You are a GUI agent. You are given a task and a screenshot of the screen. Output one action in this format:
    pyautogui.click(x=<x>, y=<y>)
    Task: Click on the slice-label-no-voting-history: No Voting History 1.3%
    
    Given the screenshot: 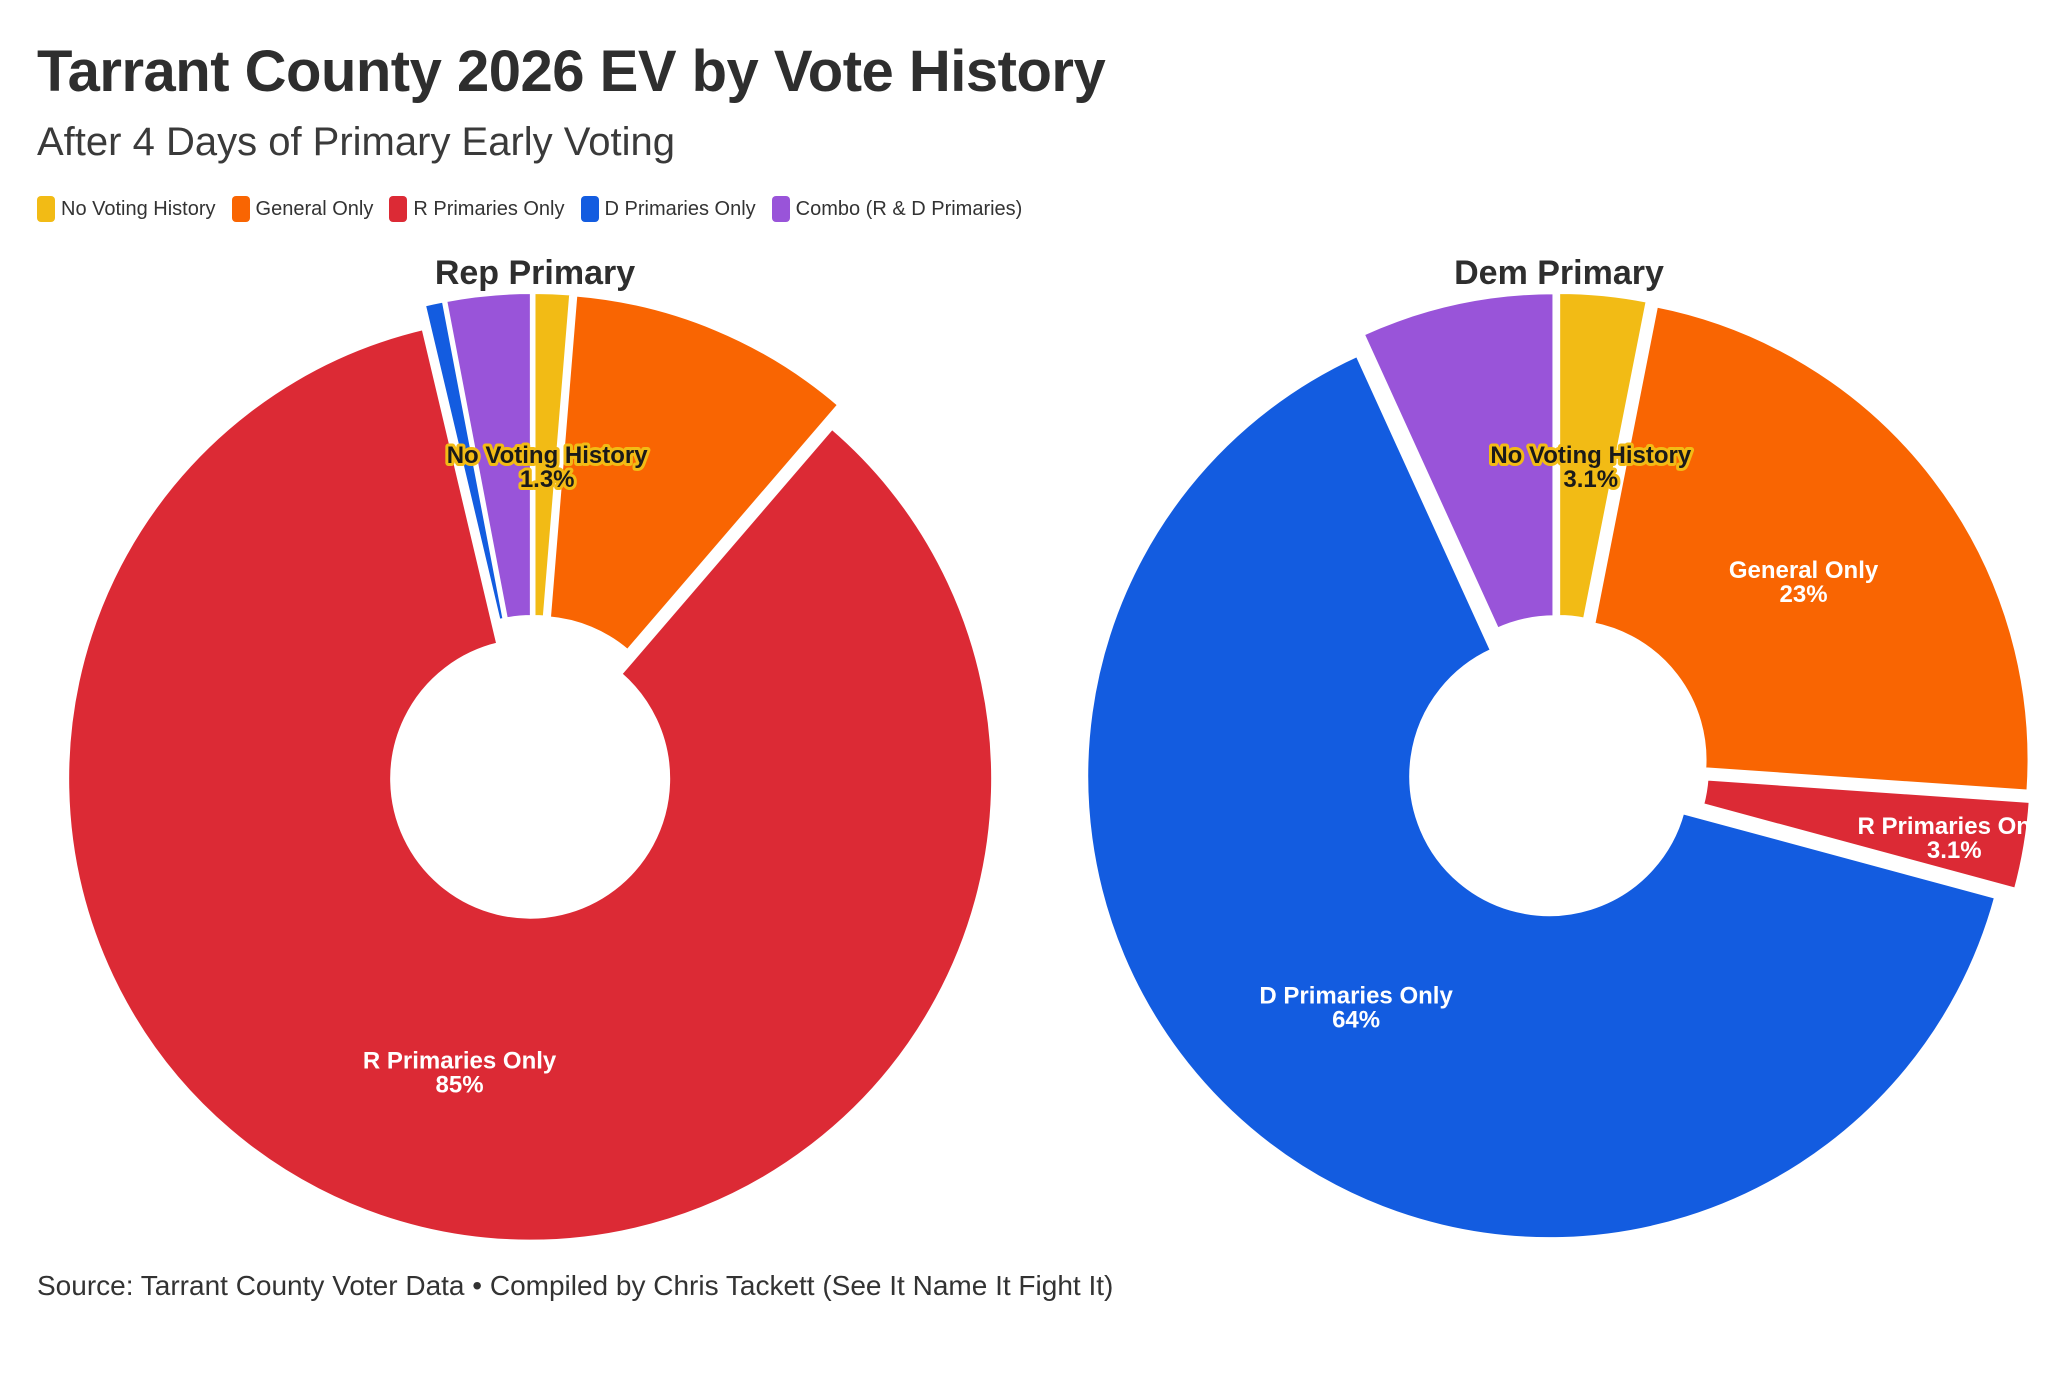 What is the action you would take?
    pyautogui.click(x=548, y=467)
    